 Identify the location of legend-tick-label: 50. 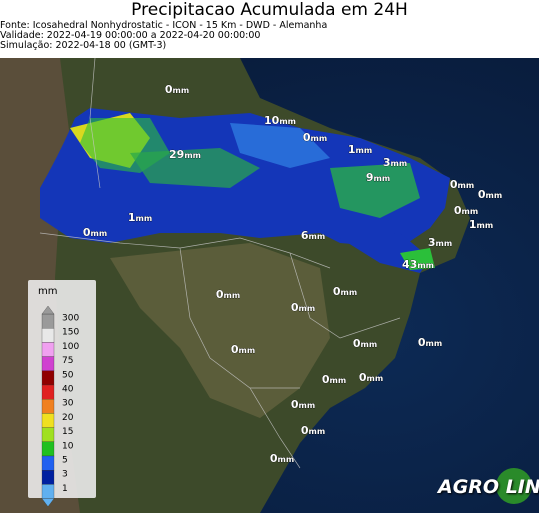
(68, 375).